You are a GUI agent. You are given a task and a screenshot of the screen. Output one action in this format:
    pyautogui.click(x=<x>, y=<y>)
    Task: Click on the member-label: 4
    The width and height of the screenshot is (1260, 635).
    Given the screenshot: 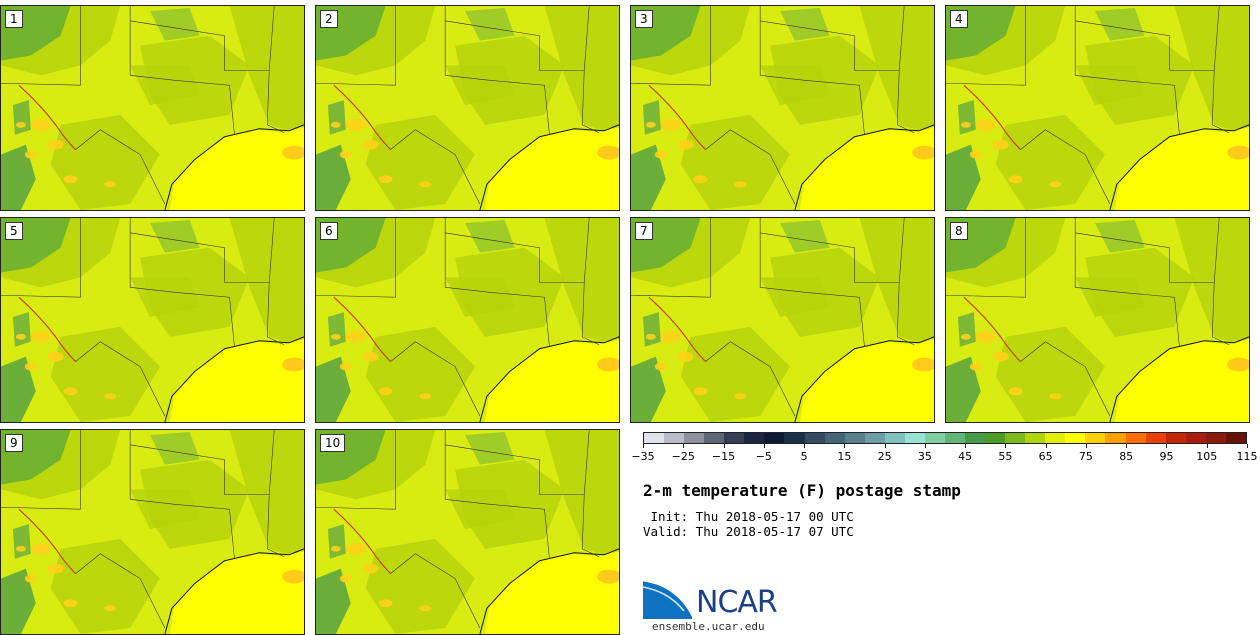 What is the action you would take?
    pyautogui.click(x=959, y=19)
    